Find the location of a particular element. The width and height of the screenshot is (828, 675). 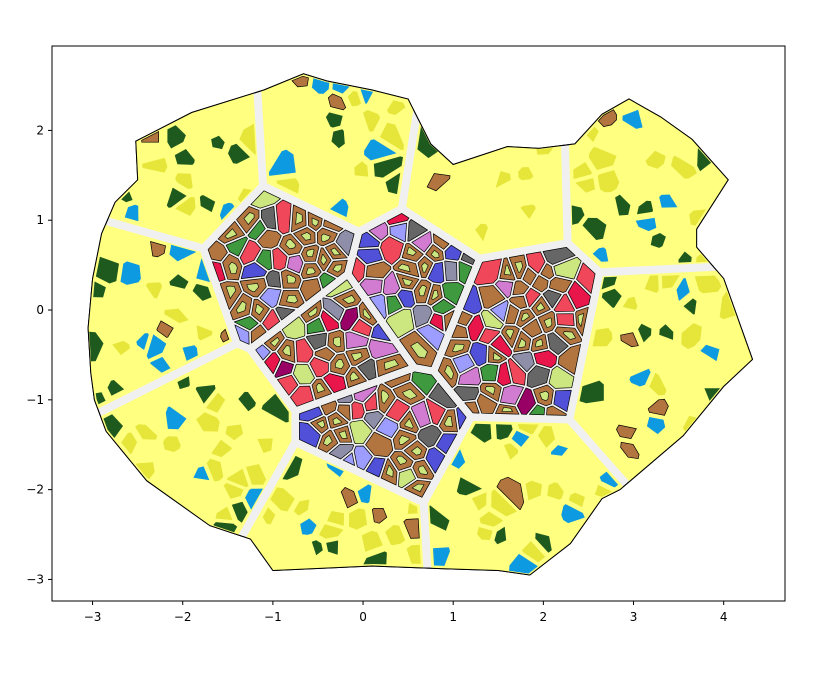

x-tick-label: 4 is located at coordinates (724, 617).